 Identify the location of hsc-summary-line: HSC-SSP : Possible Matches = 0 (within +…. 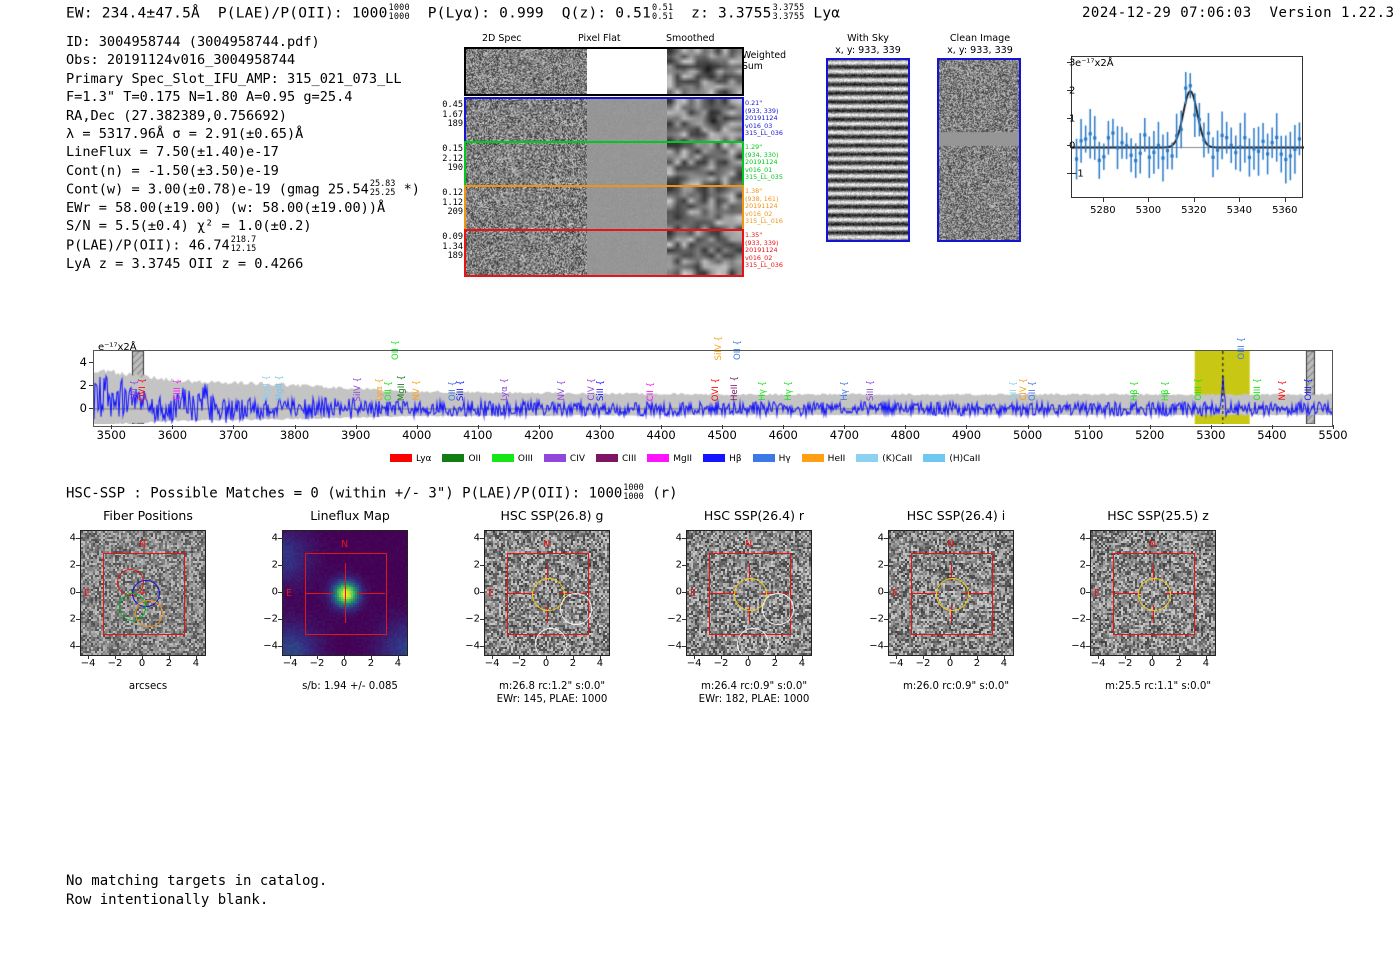
(372, 493).